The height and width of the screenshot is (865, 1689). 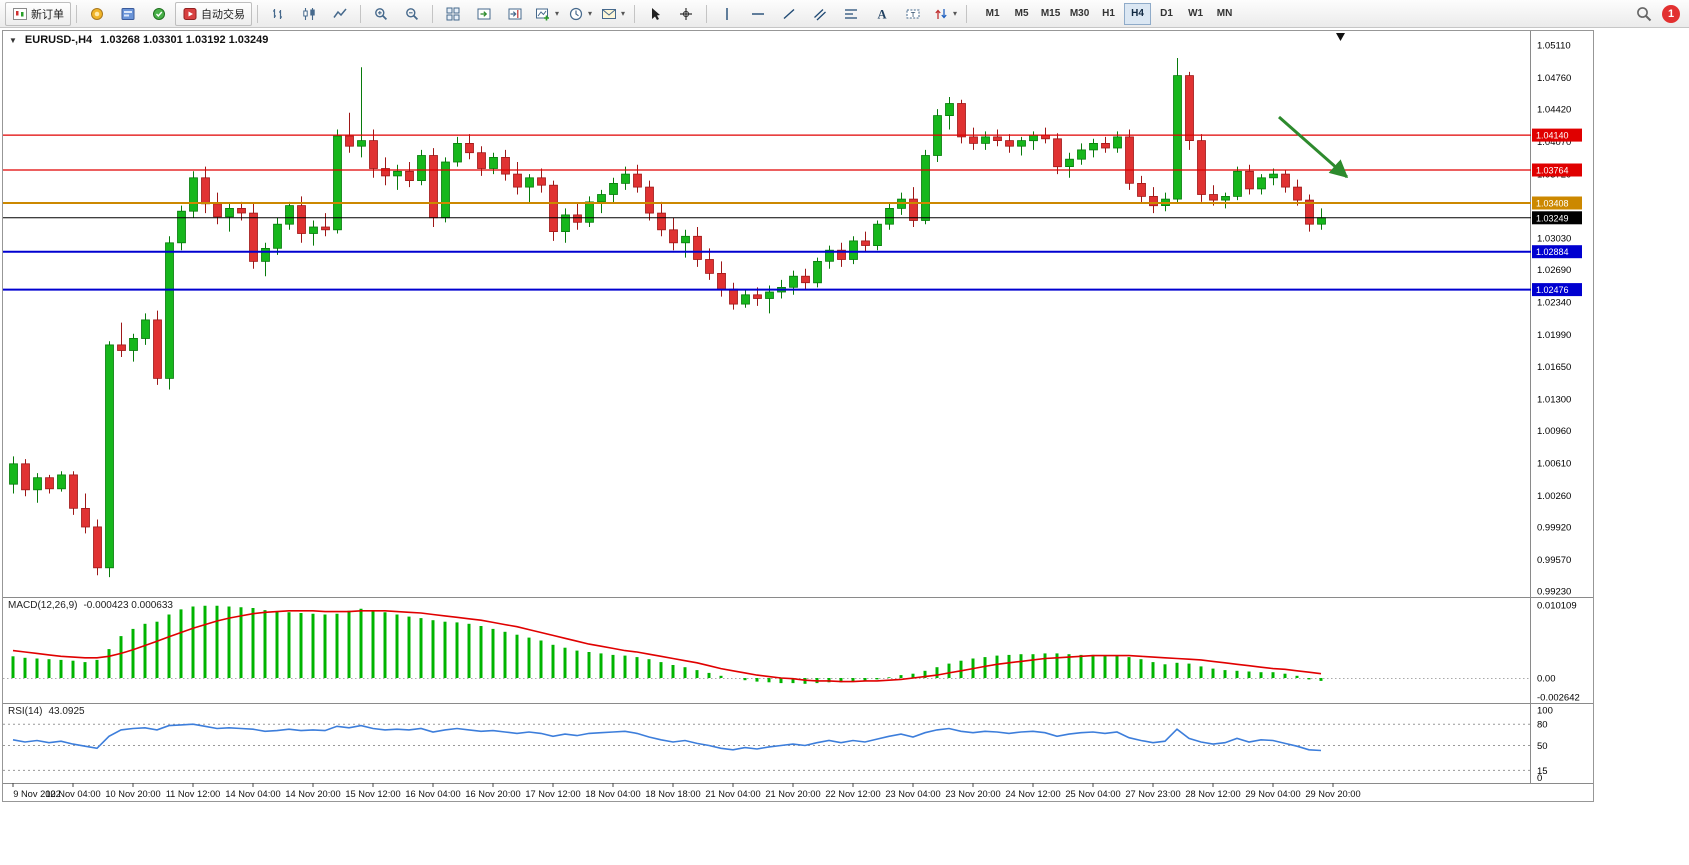 I want to click on candlestick-chart-icon, so click(x=309, y=13).